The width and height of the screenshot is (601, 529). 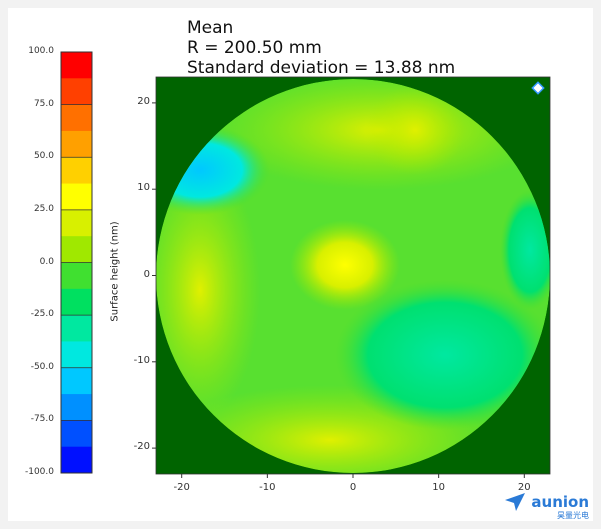 What do you see at coordinates (46, 261) in the screenshot?
I see `colorbar-tick-label: 0.0` at bounding box center [46, 261].